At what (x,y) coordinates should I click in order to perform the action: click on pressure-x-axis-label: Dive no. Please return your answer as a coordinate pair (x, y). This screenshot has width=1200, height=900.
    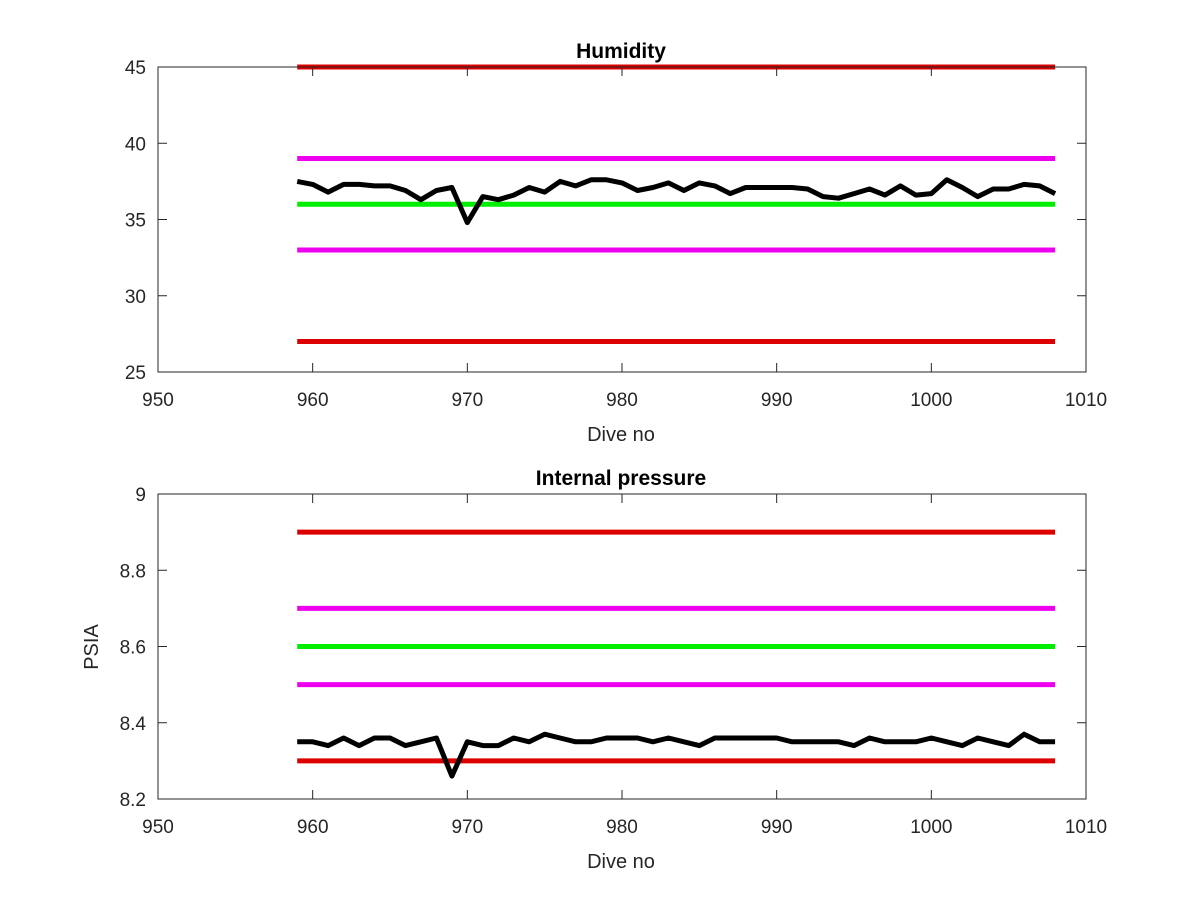
    Looking at the image, I should click on (621, 862).